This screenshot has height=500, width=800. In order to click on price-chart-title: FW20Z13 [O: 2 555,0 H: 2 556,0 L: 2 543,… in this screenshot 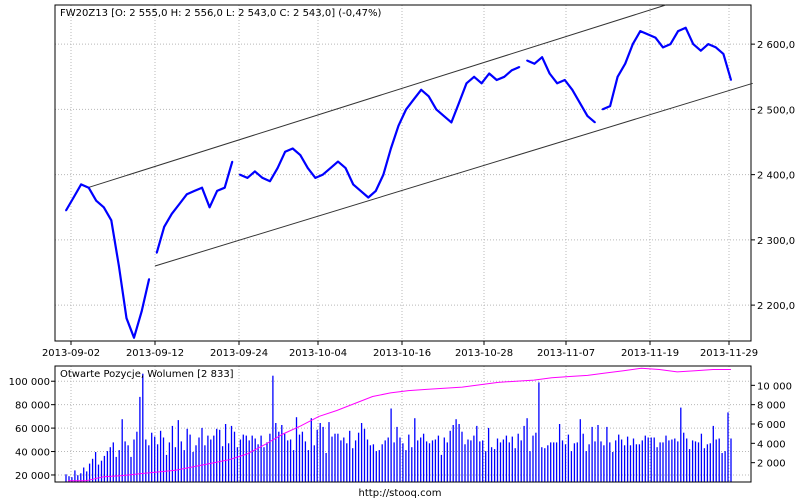, I will do `click(221, 13)`.